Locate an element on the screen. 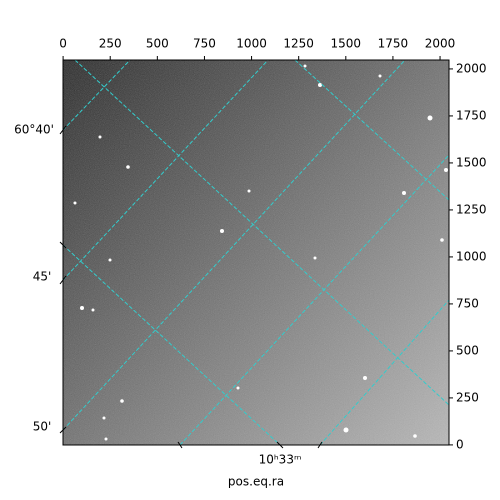 This screenshot has height=500, width=500. dec-label: 50' is located at coordinates (42, 427).